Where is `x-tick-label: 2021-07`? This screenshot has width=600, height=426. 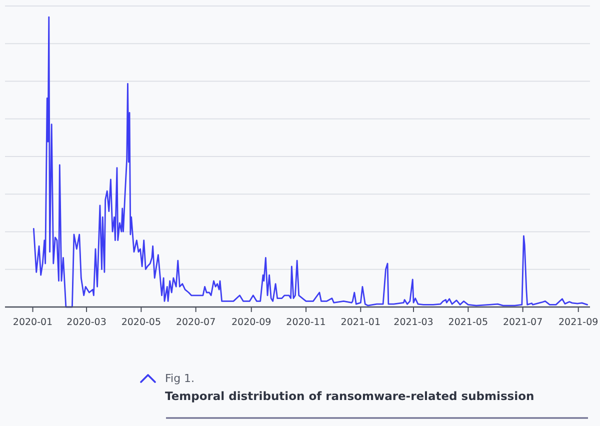 x-tick-label: 2021-07 is located at coordinates (522, 322).